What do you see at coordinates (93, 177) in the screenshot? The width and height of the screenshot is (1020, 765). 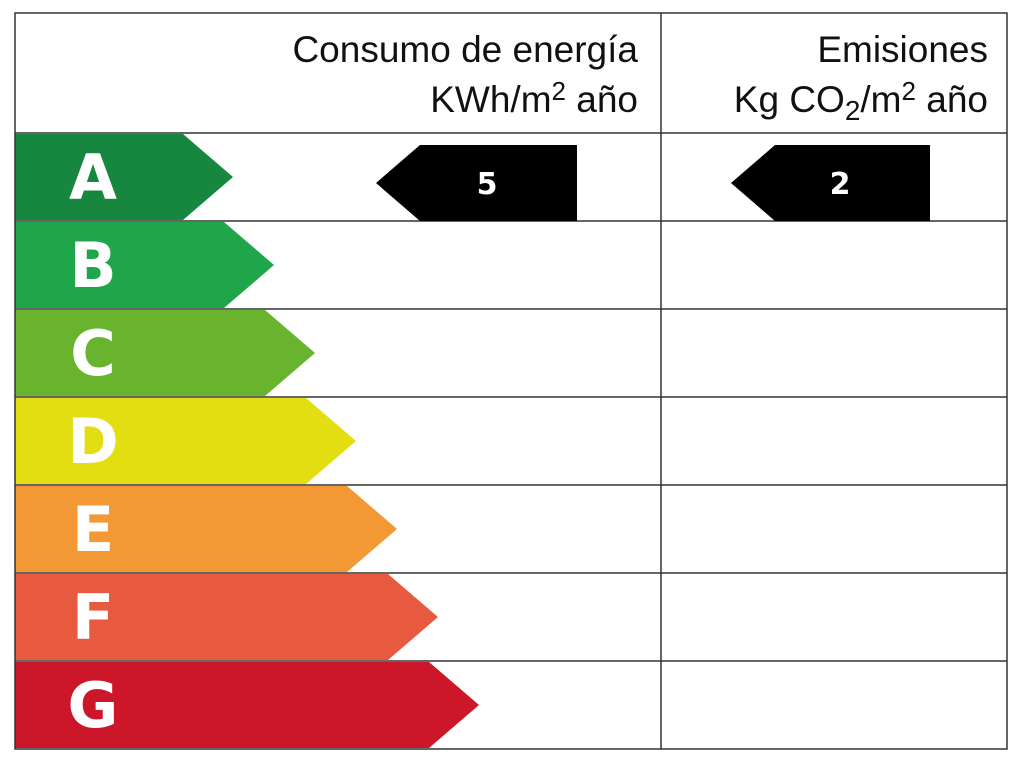 I see `rating-letter: A` at bounding box center [93, 177].